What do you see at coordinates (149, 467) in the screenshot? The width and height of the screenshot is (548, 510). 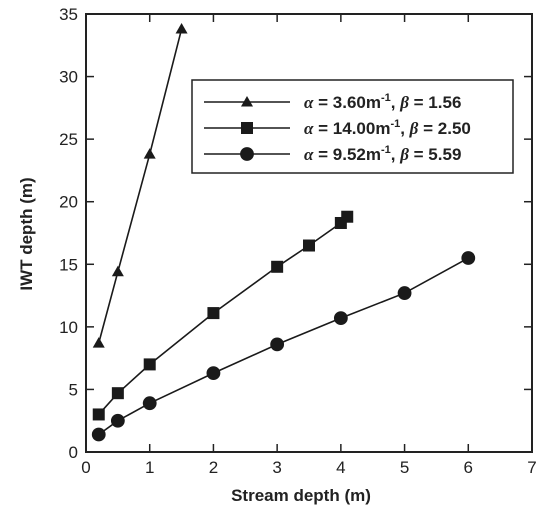 I see `x-tick-label: 1` at bounding box center [149, 467].